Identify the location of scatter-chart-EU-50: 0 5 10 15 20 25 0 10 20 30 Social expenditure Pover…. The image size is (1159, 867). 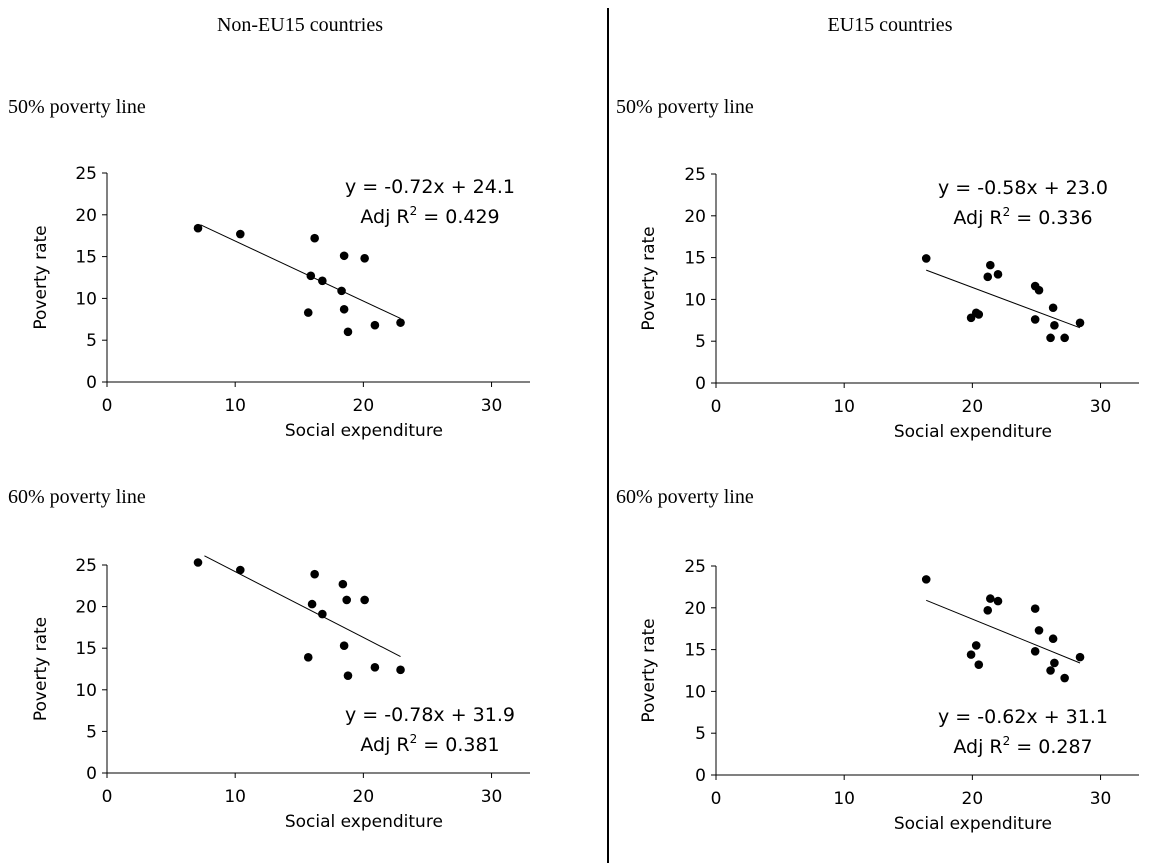
(889, 303).